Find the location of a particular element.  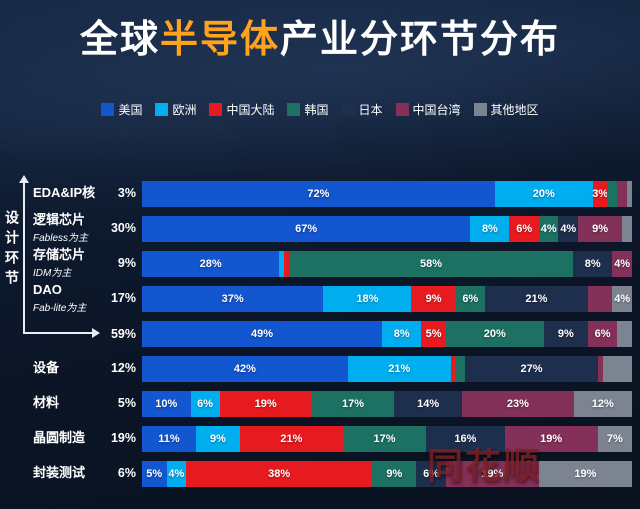

bar-segment-value: 9% is located at coordinates (394, 473).